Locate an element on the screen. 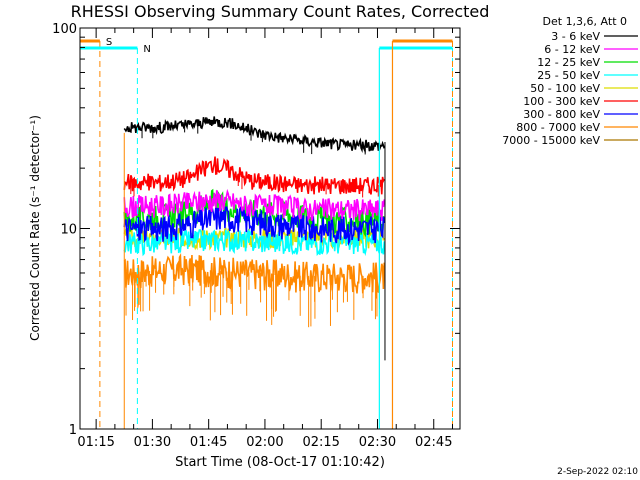 The height and width of the screenshot is (480, 640). legend-label-3-6kev: 3 - 6 keV is located at coordinates (575, 36).